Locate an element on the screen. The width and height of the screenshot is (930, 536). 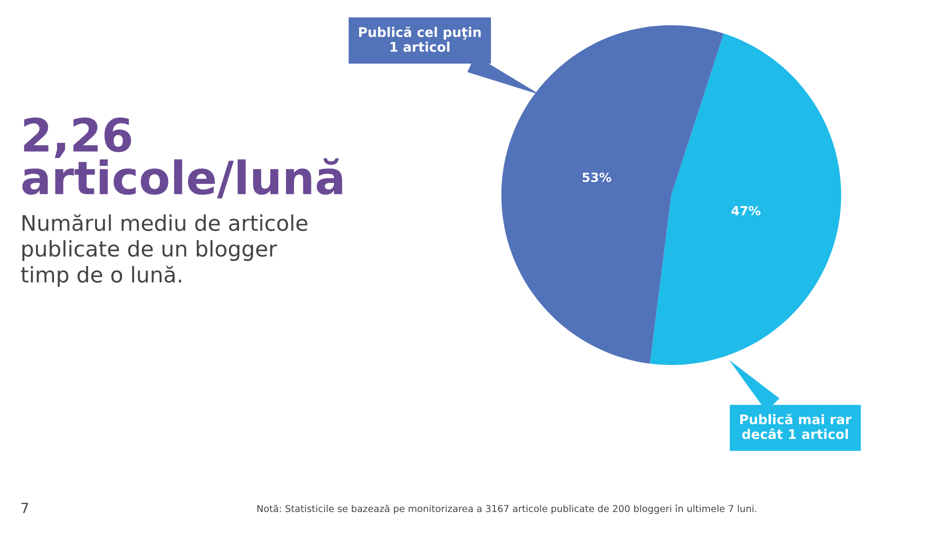
slice-label: Publică cel puţin 1 articol is located at coordinates (420, 39).